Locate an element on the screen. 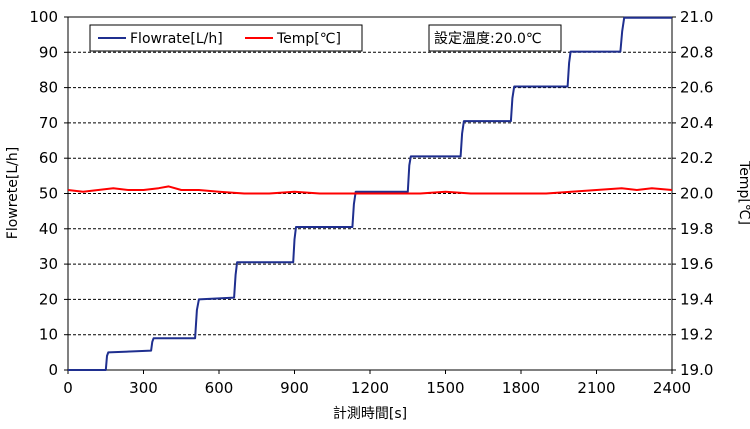 The image size is (750, 429). x-tick-label: 2400 is located at coordinates (672, 388).